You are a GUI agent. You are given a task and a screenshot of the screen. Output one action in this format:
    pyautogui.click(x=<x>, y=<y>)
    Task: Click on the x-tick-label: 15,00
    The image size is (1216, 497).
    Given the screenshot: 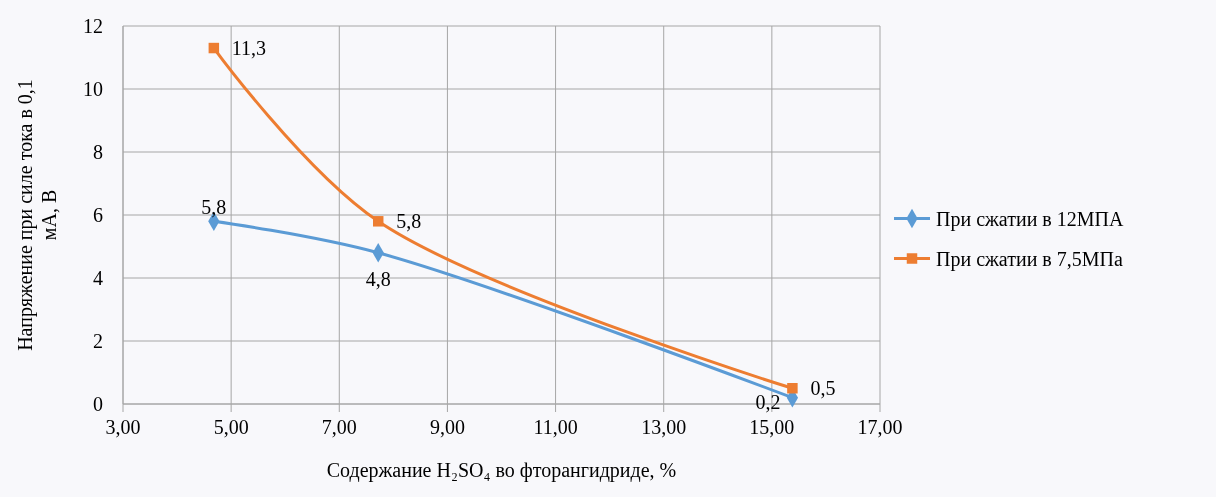 What is the action you would take?
    pyautogui.click(x=772, y=427)
    